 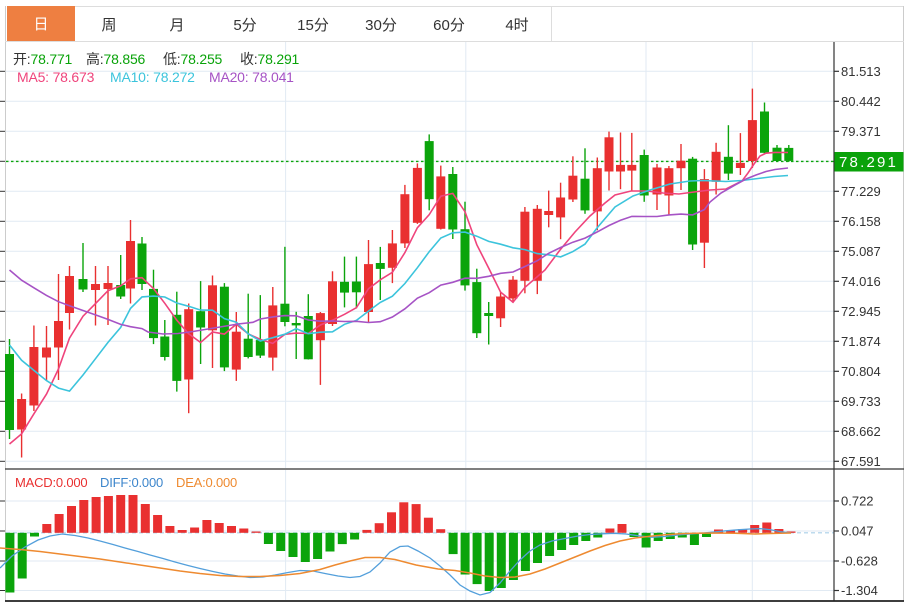 I want to click on svg-text: 高:78.856, so click(x=116, y=59).